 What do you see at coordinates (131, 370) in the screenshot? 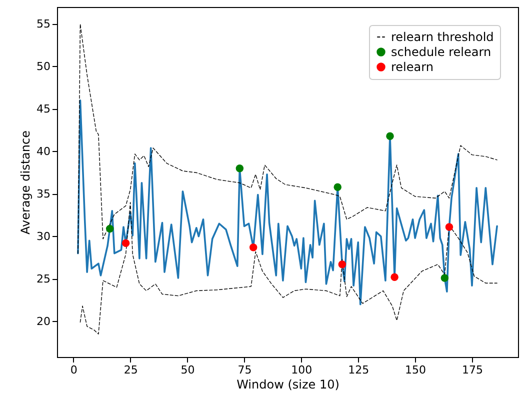
I see `x-tick-label: 25` at bounding box center [131, 370].